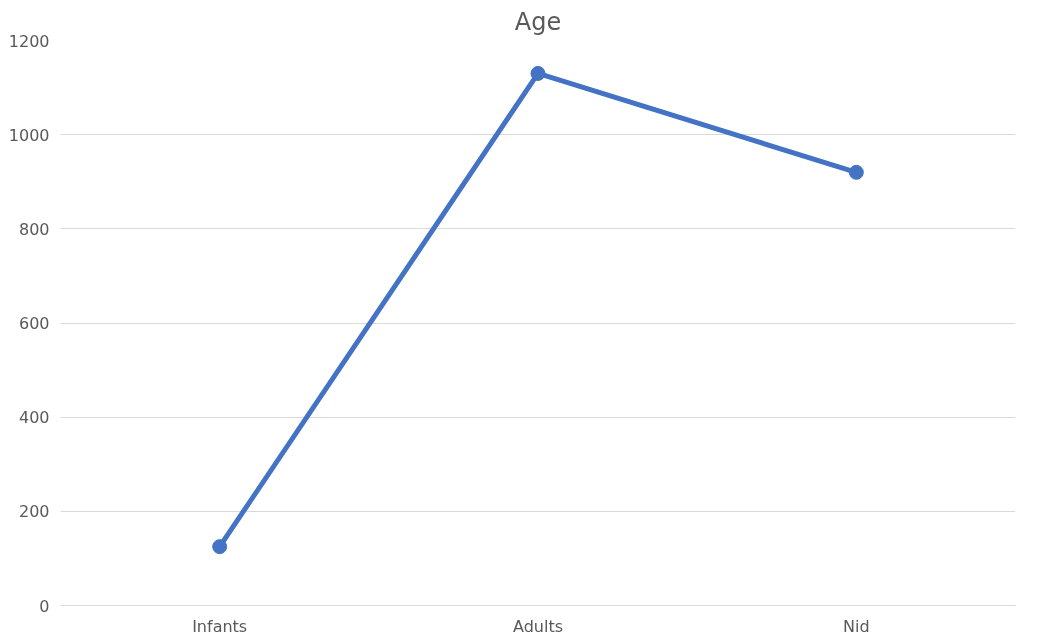 The image size is (1039, 643). Describe the element at coordinates (29, 135) in the screenshot. I see `y-tick-label: 1000` at that location.